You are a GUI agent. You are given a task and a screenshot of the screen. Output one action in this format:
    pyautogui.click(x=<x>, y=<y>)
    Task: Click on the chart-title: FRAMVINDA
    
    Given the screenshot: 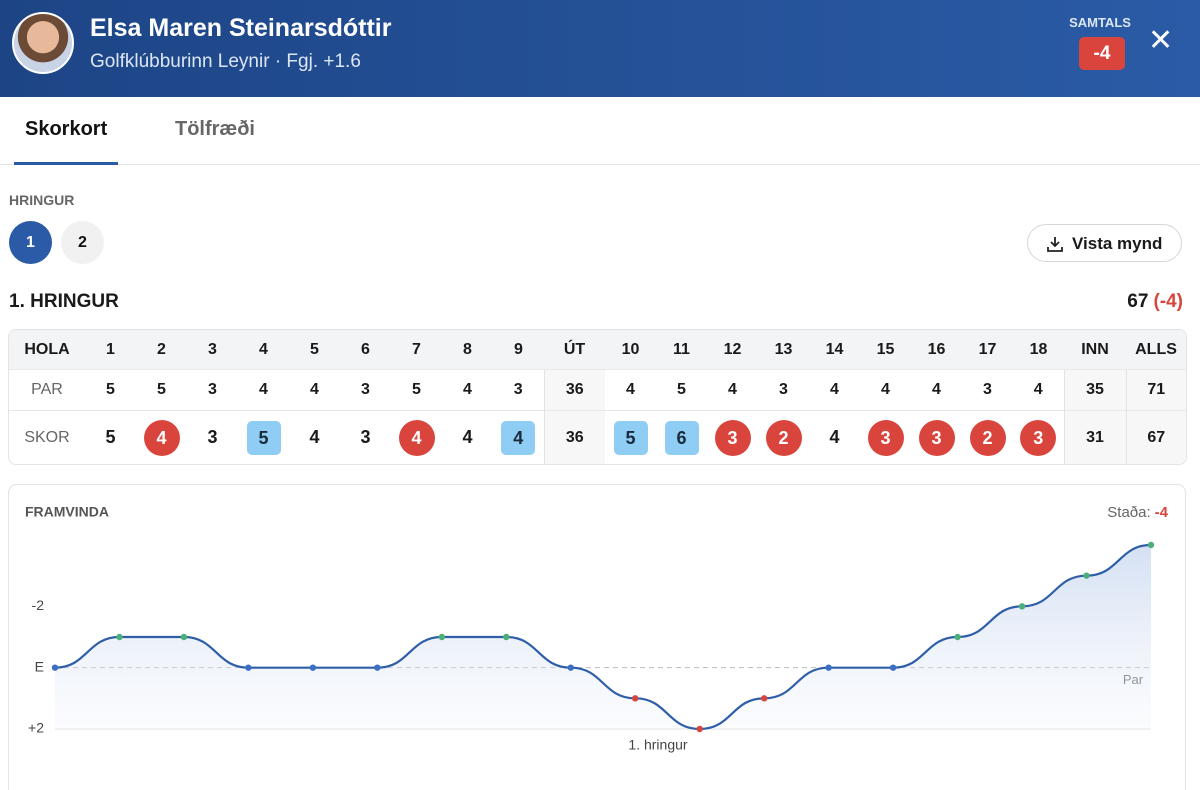 What is the action you would take?
    pyautogui.click(x=67, y=512)
    